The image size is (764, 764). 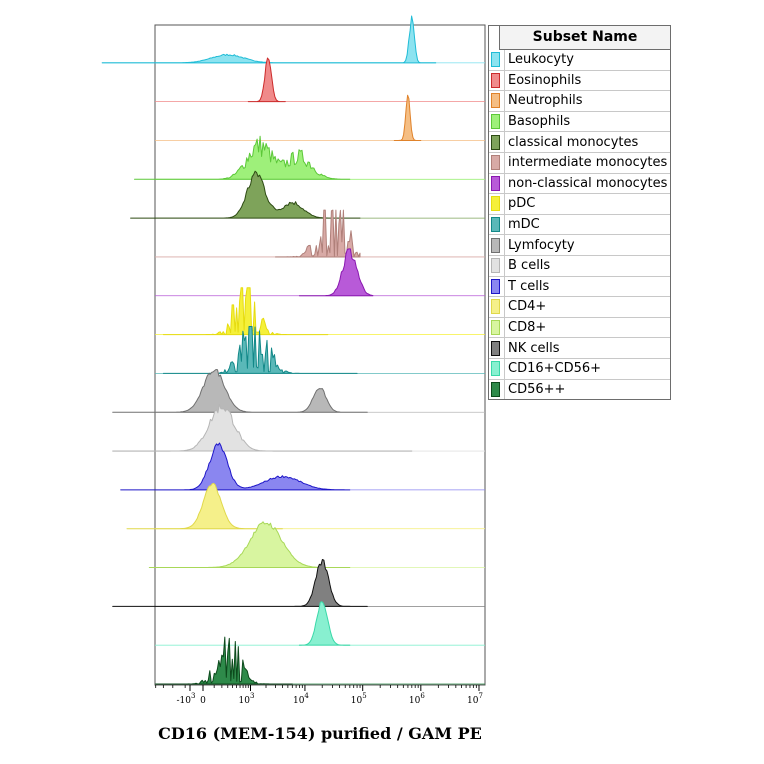 What do you see at coordinates (417, 699) in the screenshot?
I see `x-tick-label: 10⁶` at bounding box center [417, 699].